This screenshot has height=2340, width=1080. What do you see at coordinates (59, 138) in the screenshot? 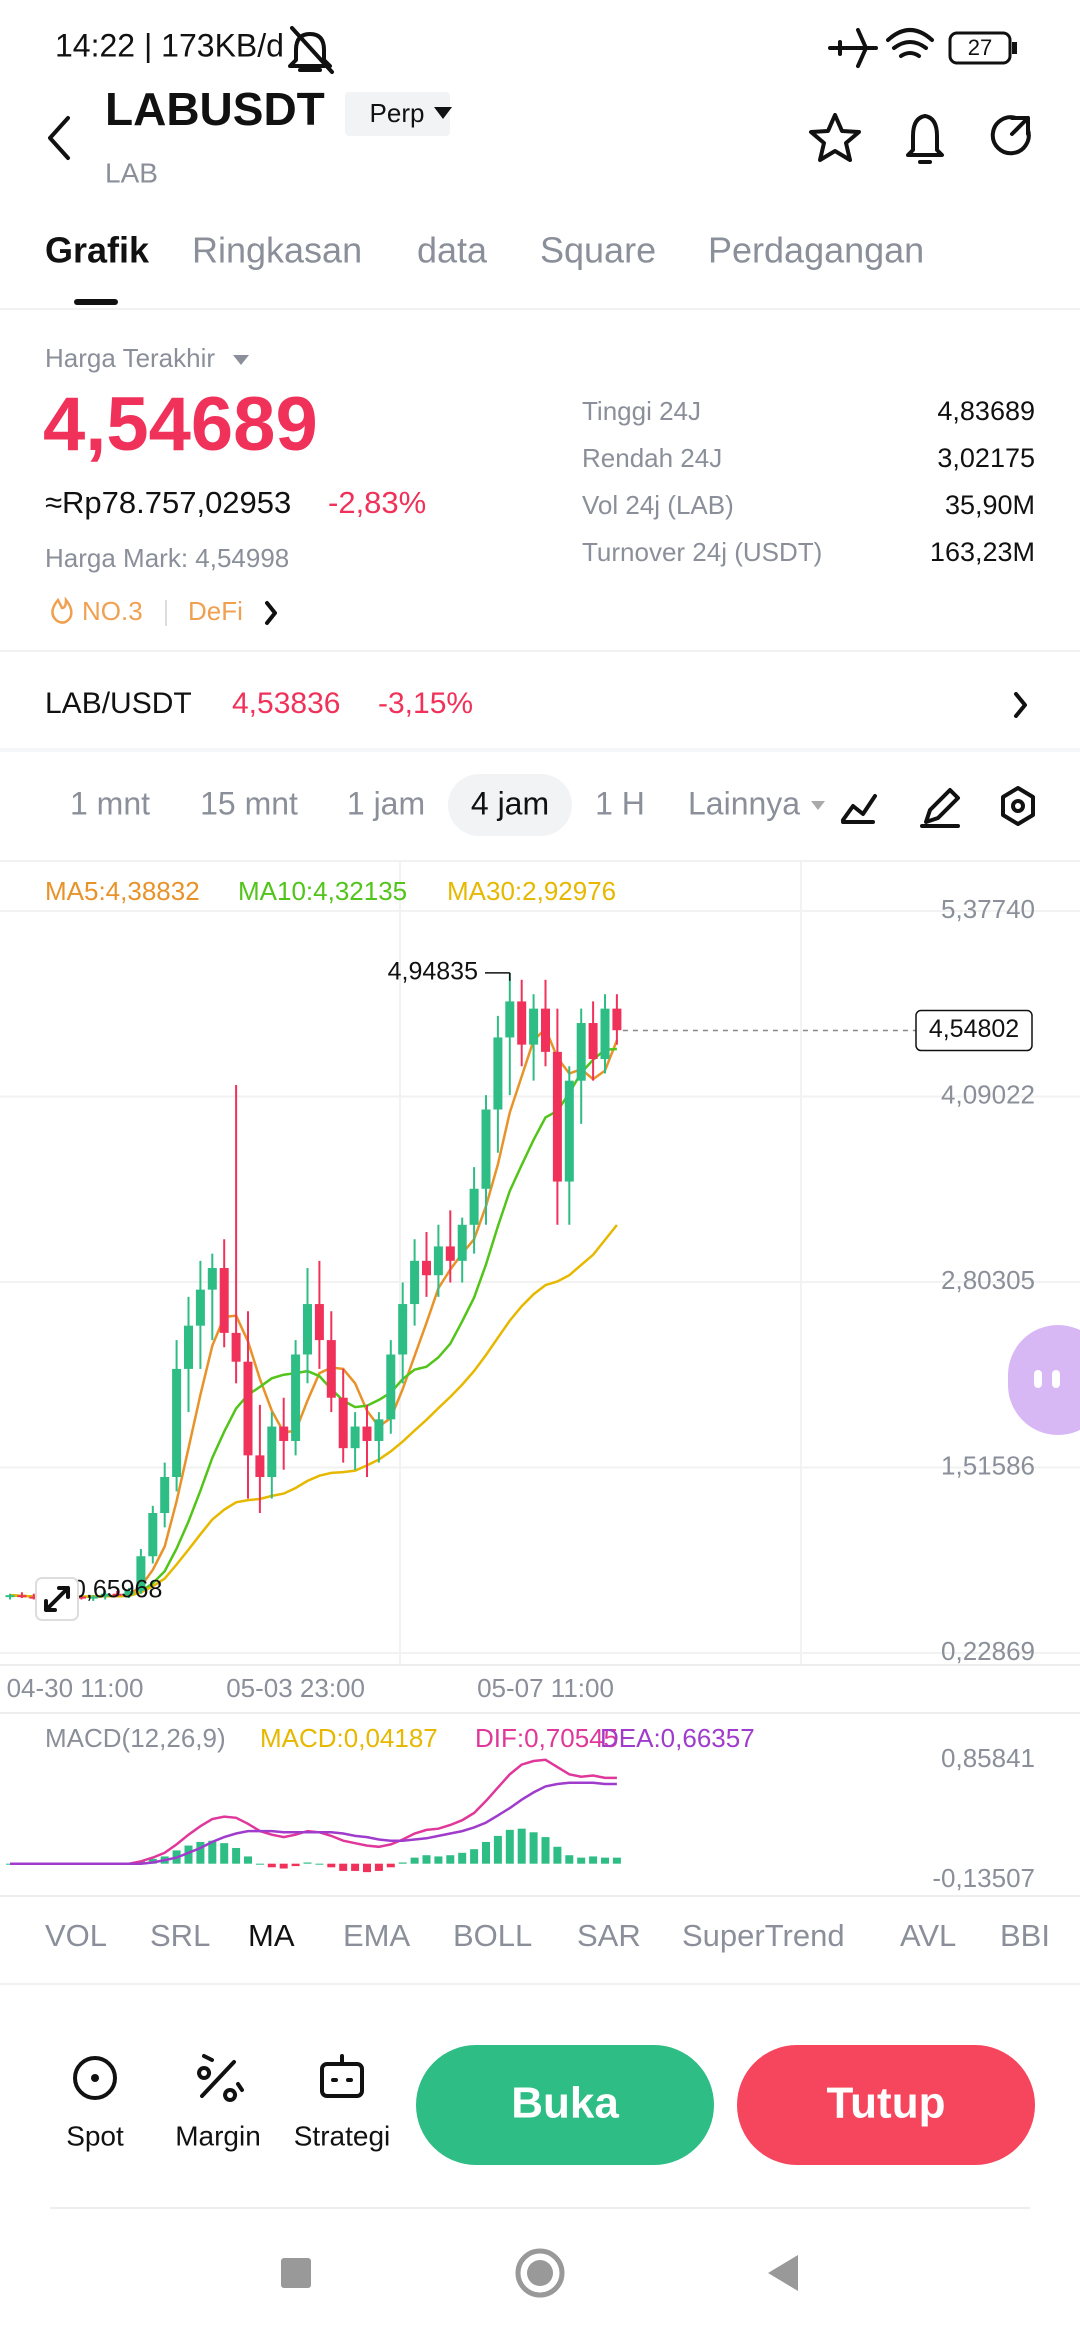
I see `back-button` at bounding box center [59, 138].